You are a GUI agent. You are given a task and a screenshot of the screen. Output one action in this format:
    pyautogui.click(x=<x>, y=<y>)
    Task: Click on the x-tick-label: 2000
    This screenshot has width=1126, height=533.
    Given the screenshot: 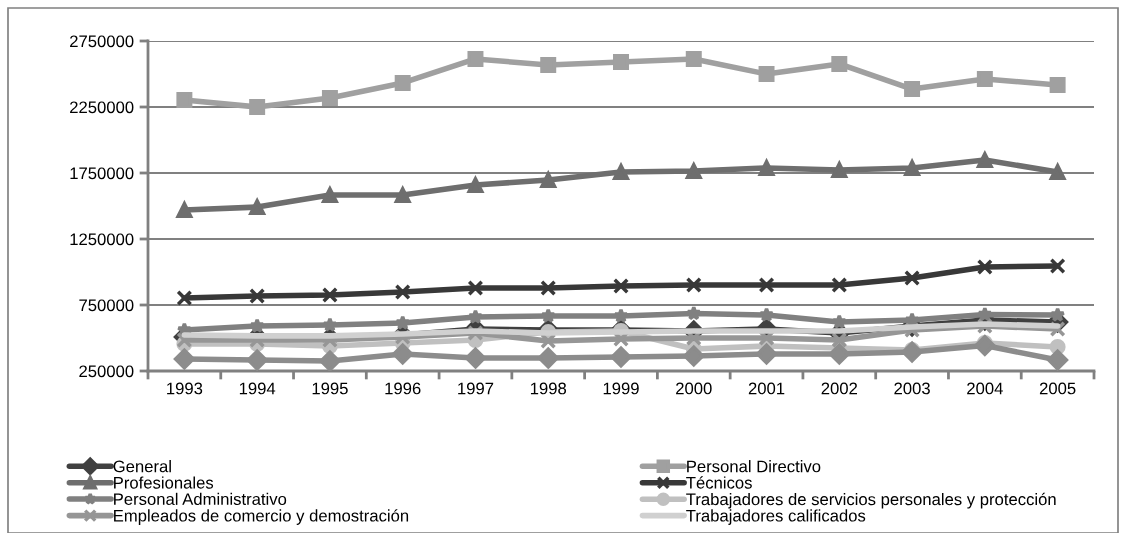 What is the action you would take?
    pyautogui.click(x=694, y=388)
    